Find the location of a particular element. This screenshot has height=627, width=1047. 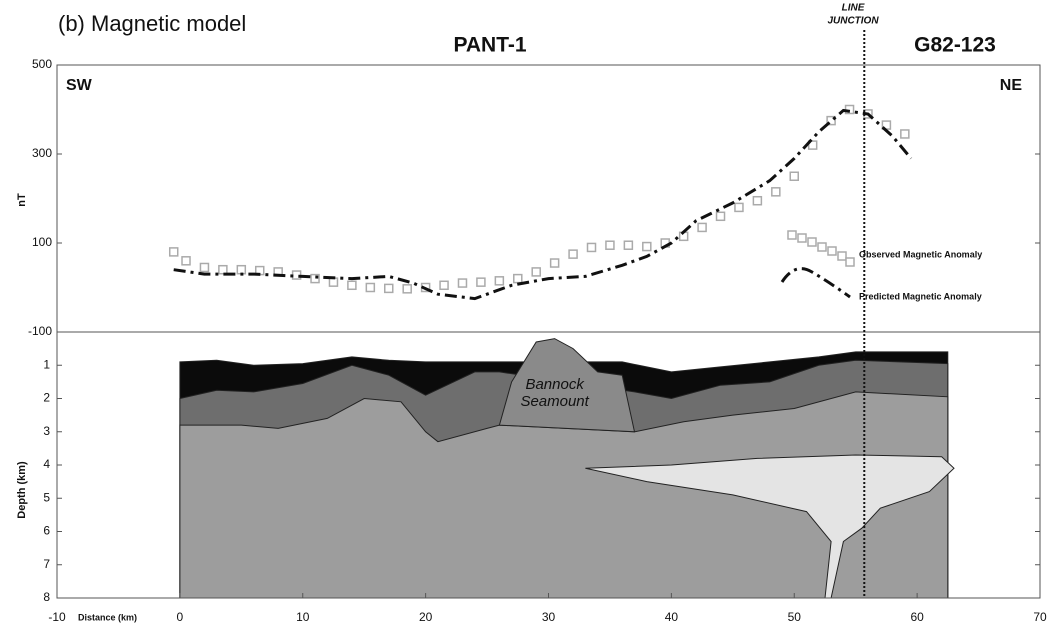

x-tick-label: 50 is located at coordinates (795, 617).